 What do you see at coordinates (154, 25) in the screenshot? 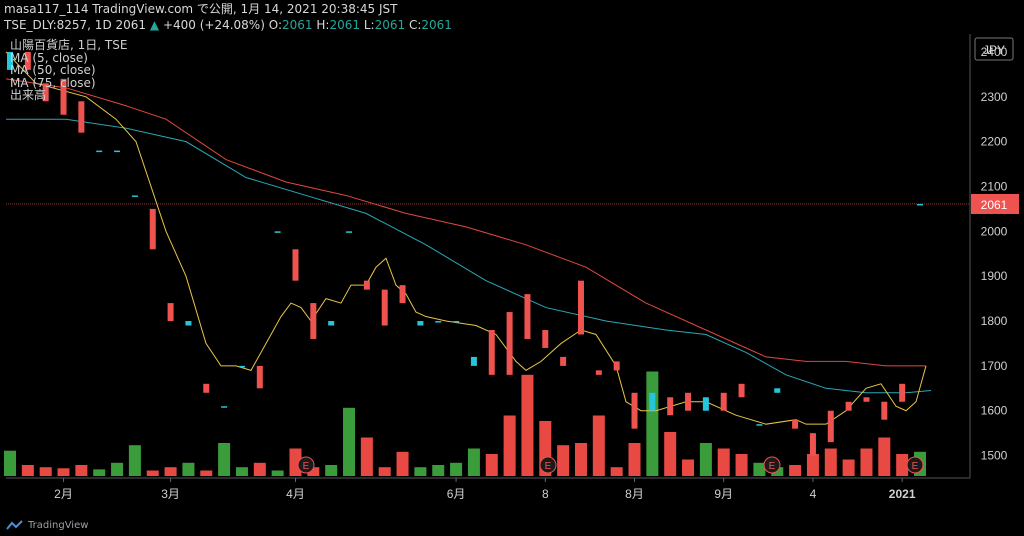
I see `up-arrow-icon: ▲` at bounding box center [154, 25].